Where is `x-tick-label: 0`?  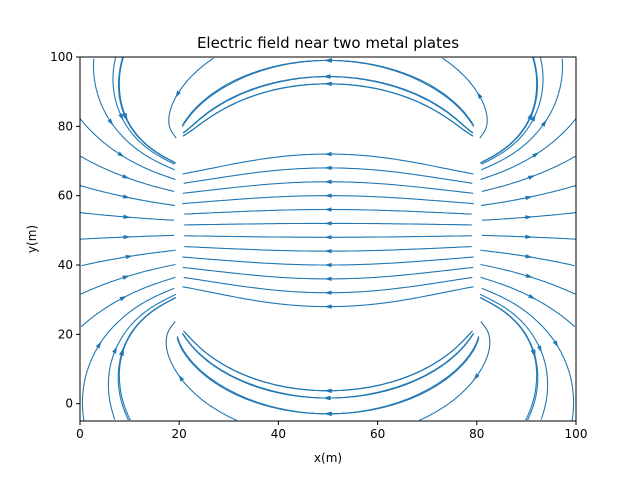
x-tick-label: 0 is located at coordinates (80, 434).